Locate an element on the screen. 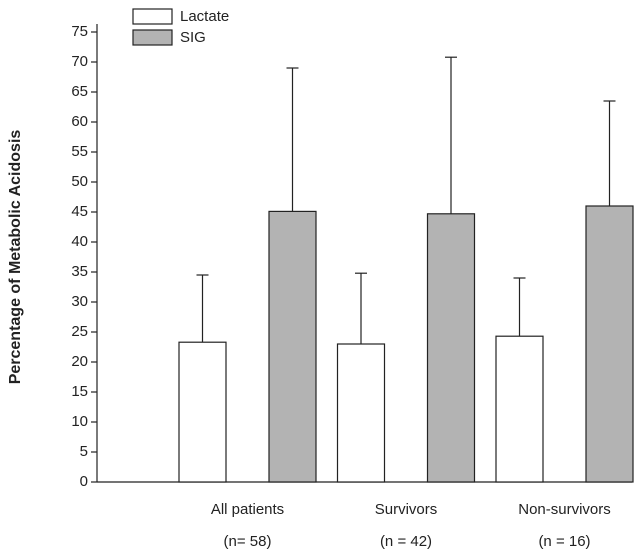  y-tick-label: 75 is located at coordinates (79, 31).